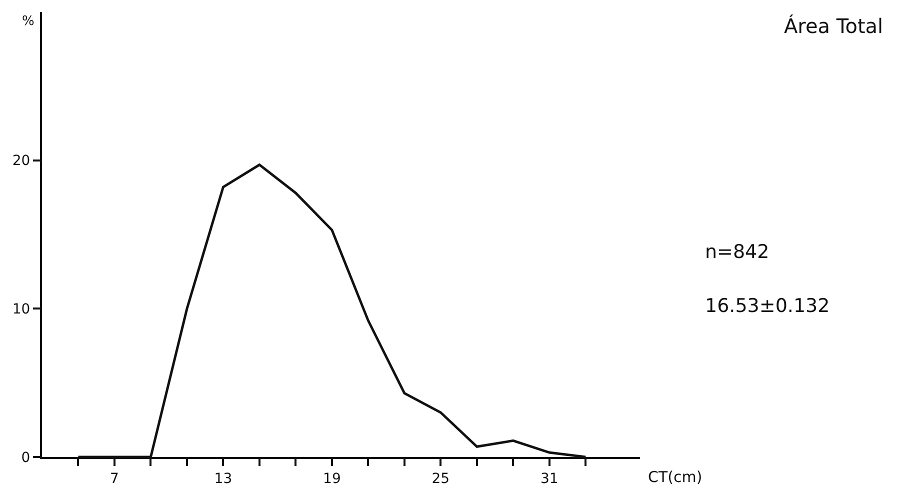  I want to click on x-tick-label: 19, so click(332, 478).